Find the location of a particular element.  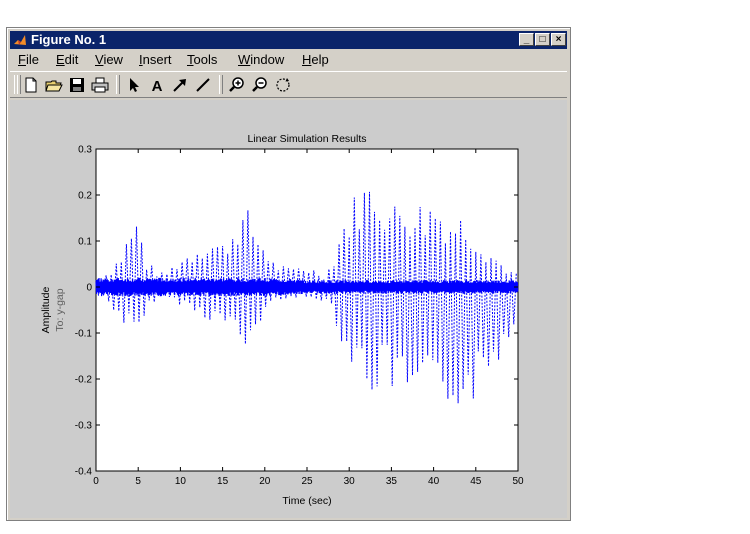

minimize-button: _ is located at coordinates (526, 39).